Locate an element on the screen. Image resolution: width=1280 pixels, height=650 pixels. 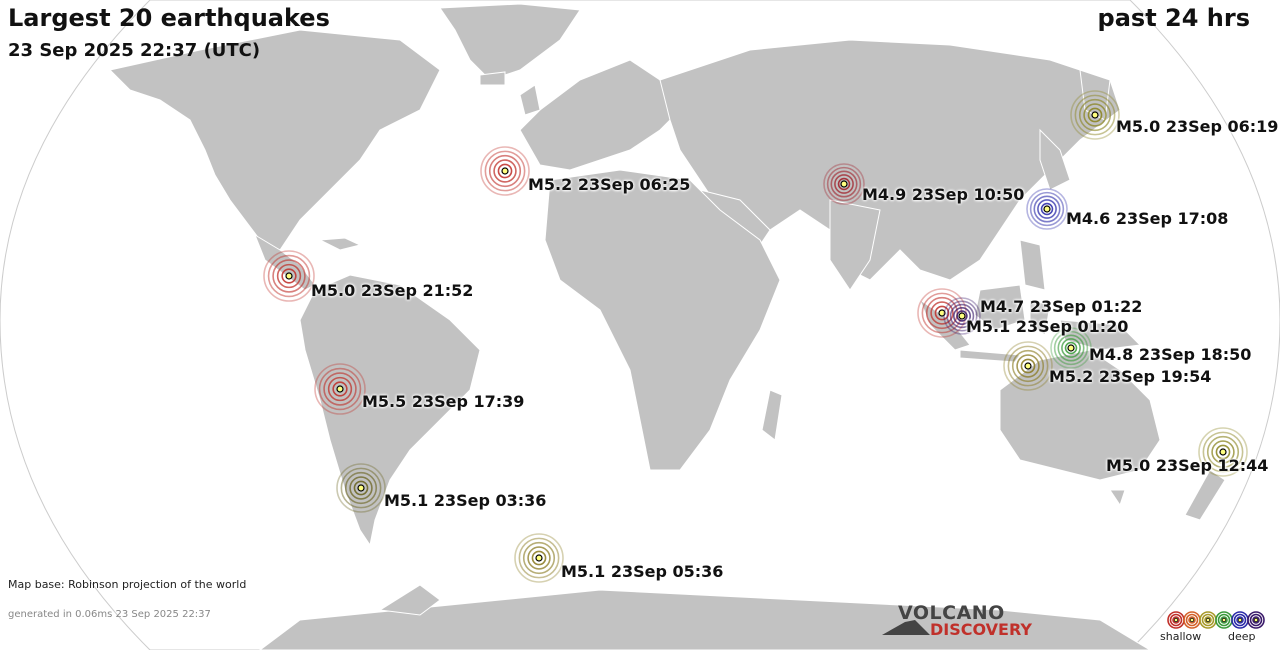
time-period: past 24 hrs is located at coordinates (1173, 18).